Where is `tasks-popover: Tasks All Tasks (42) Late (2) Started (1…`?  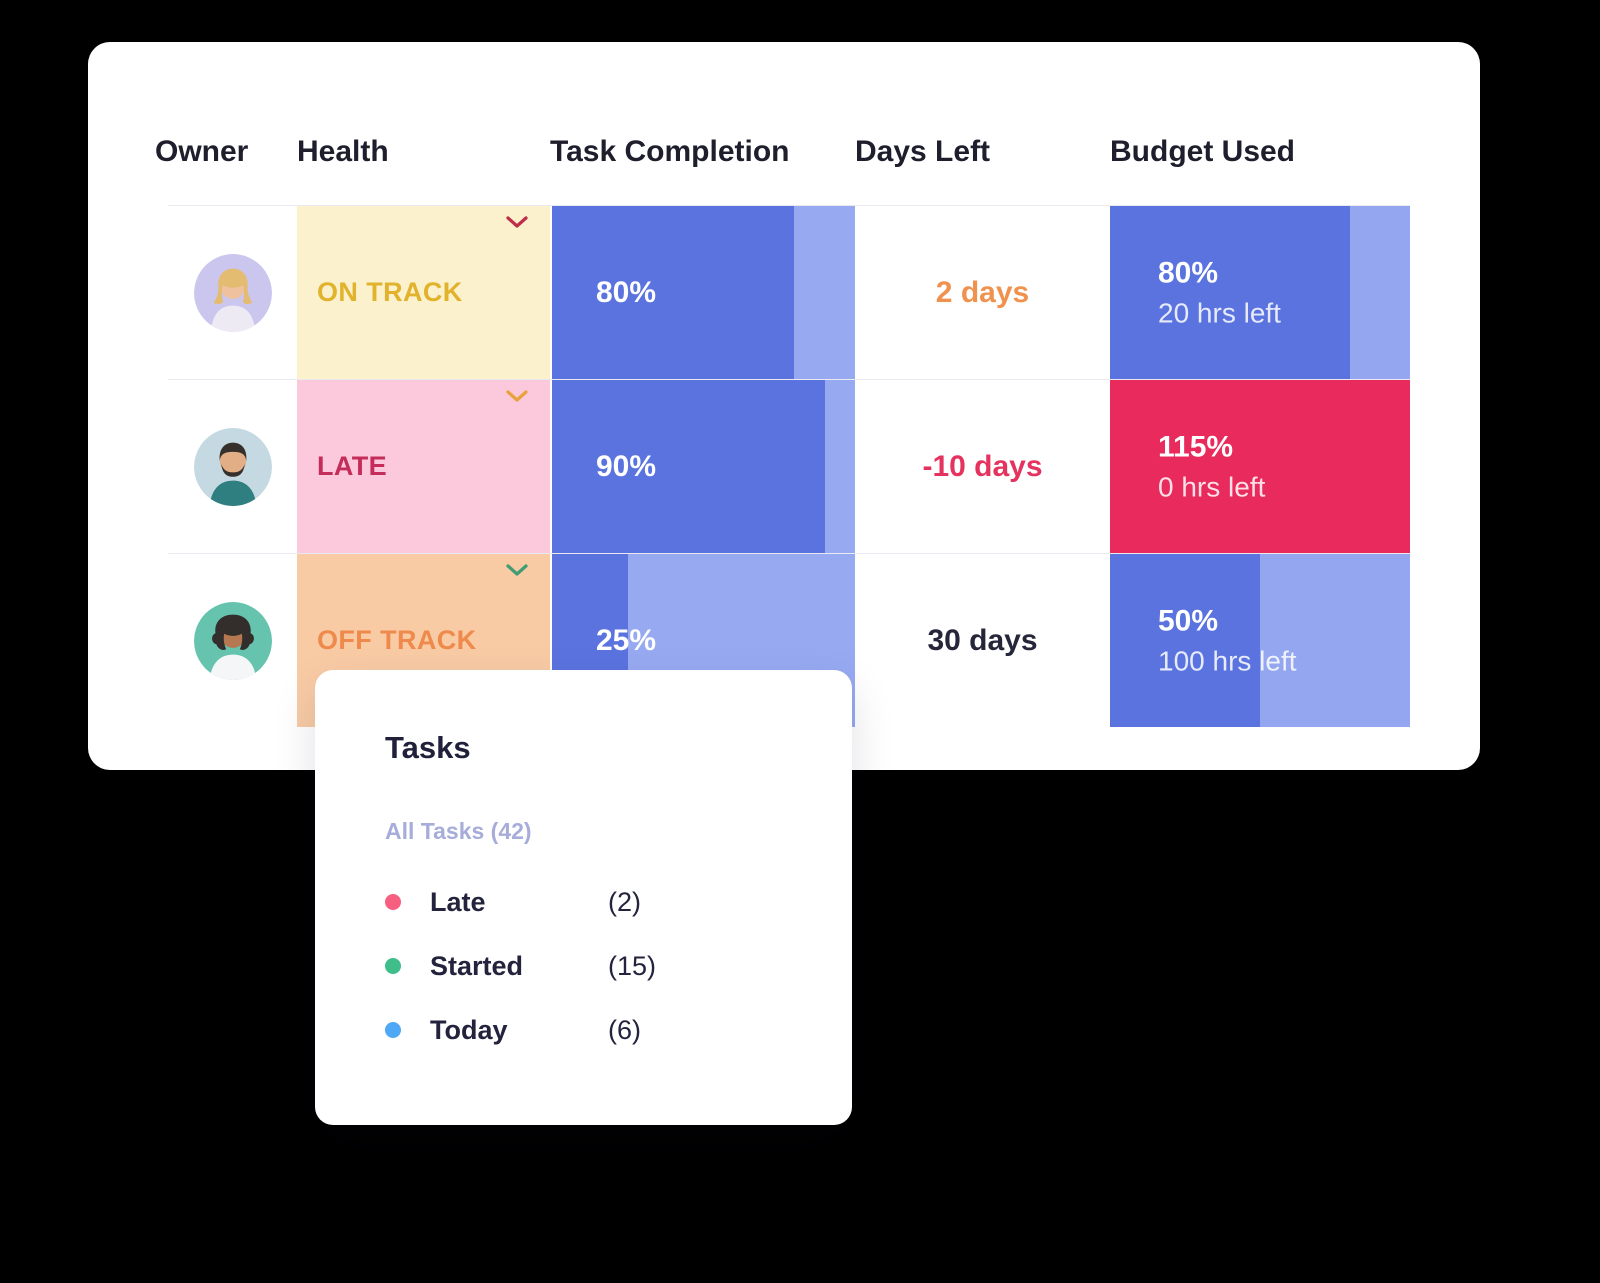 tasks-popover: Tasks All Tasks (42) Late (2) Started (1… is located at coordinates (583, 897).